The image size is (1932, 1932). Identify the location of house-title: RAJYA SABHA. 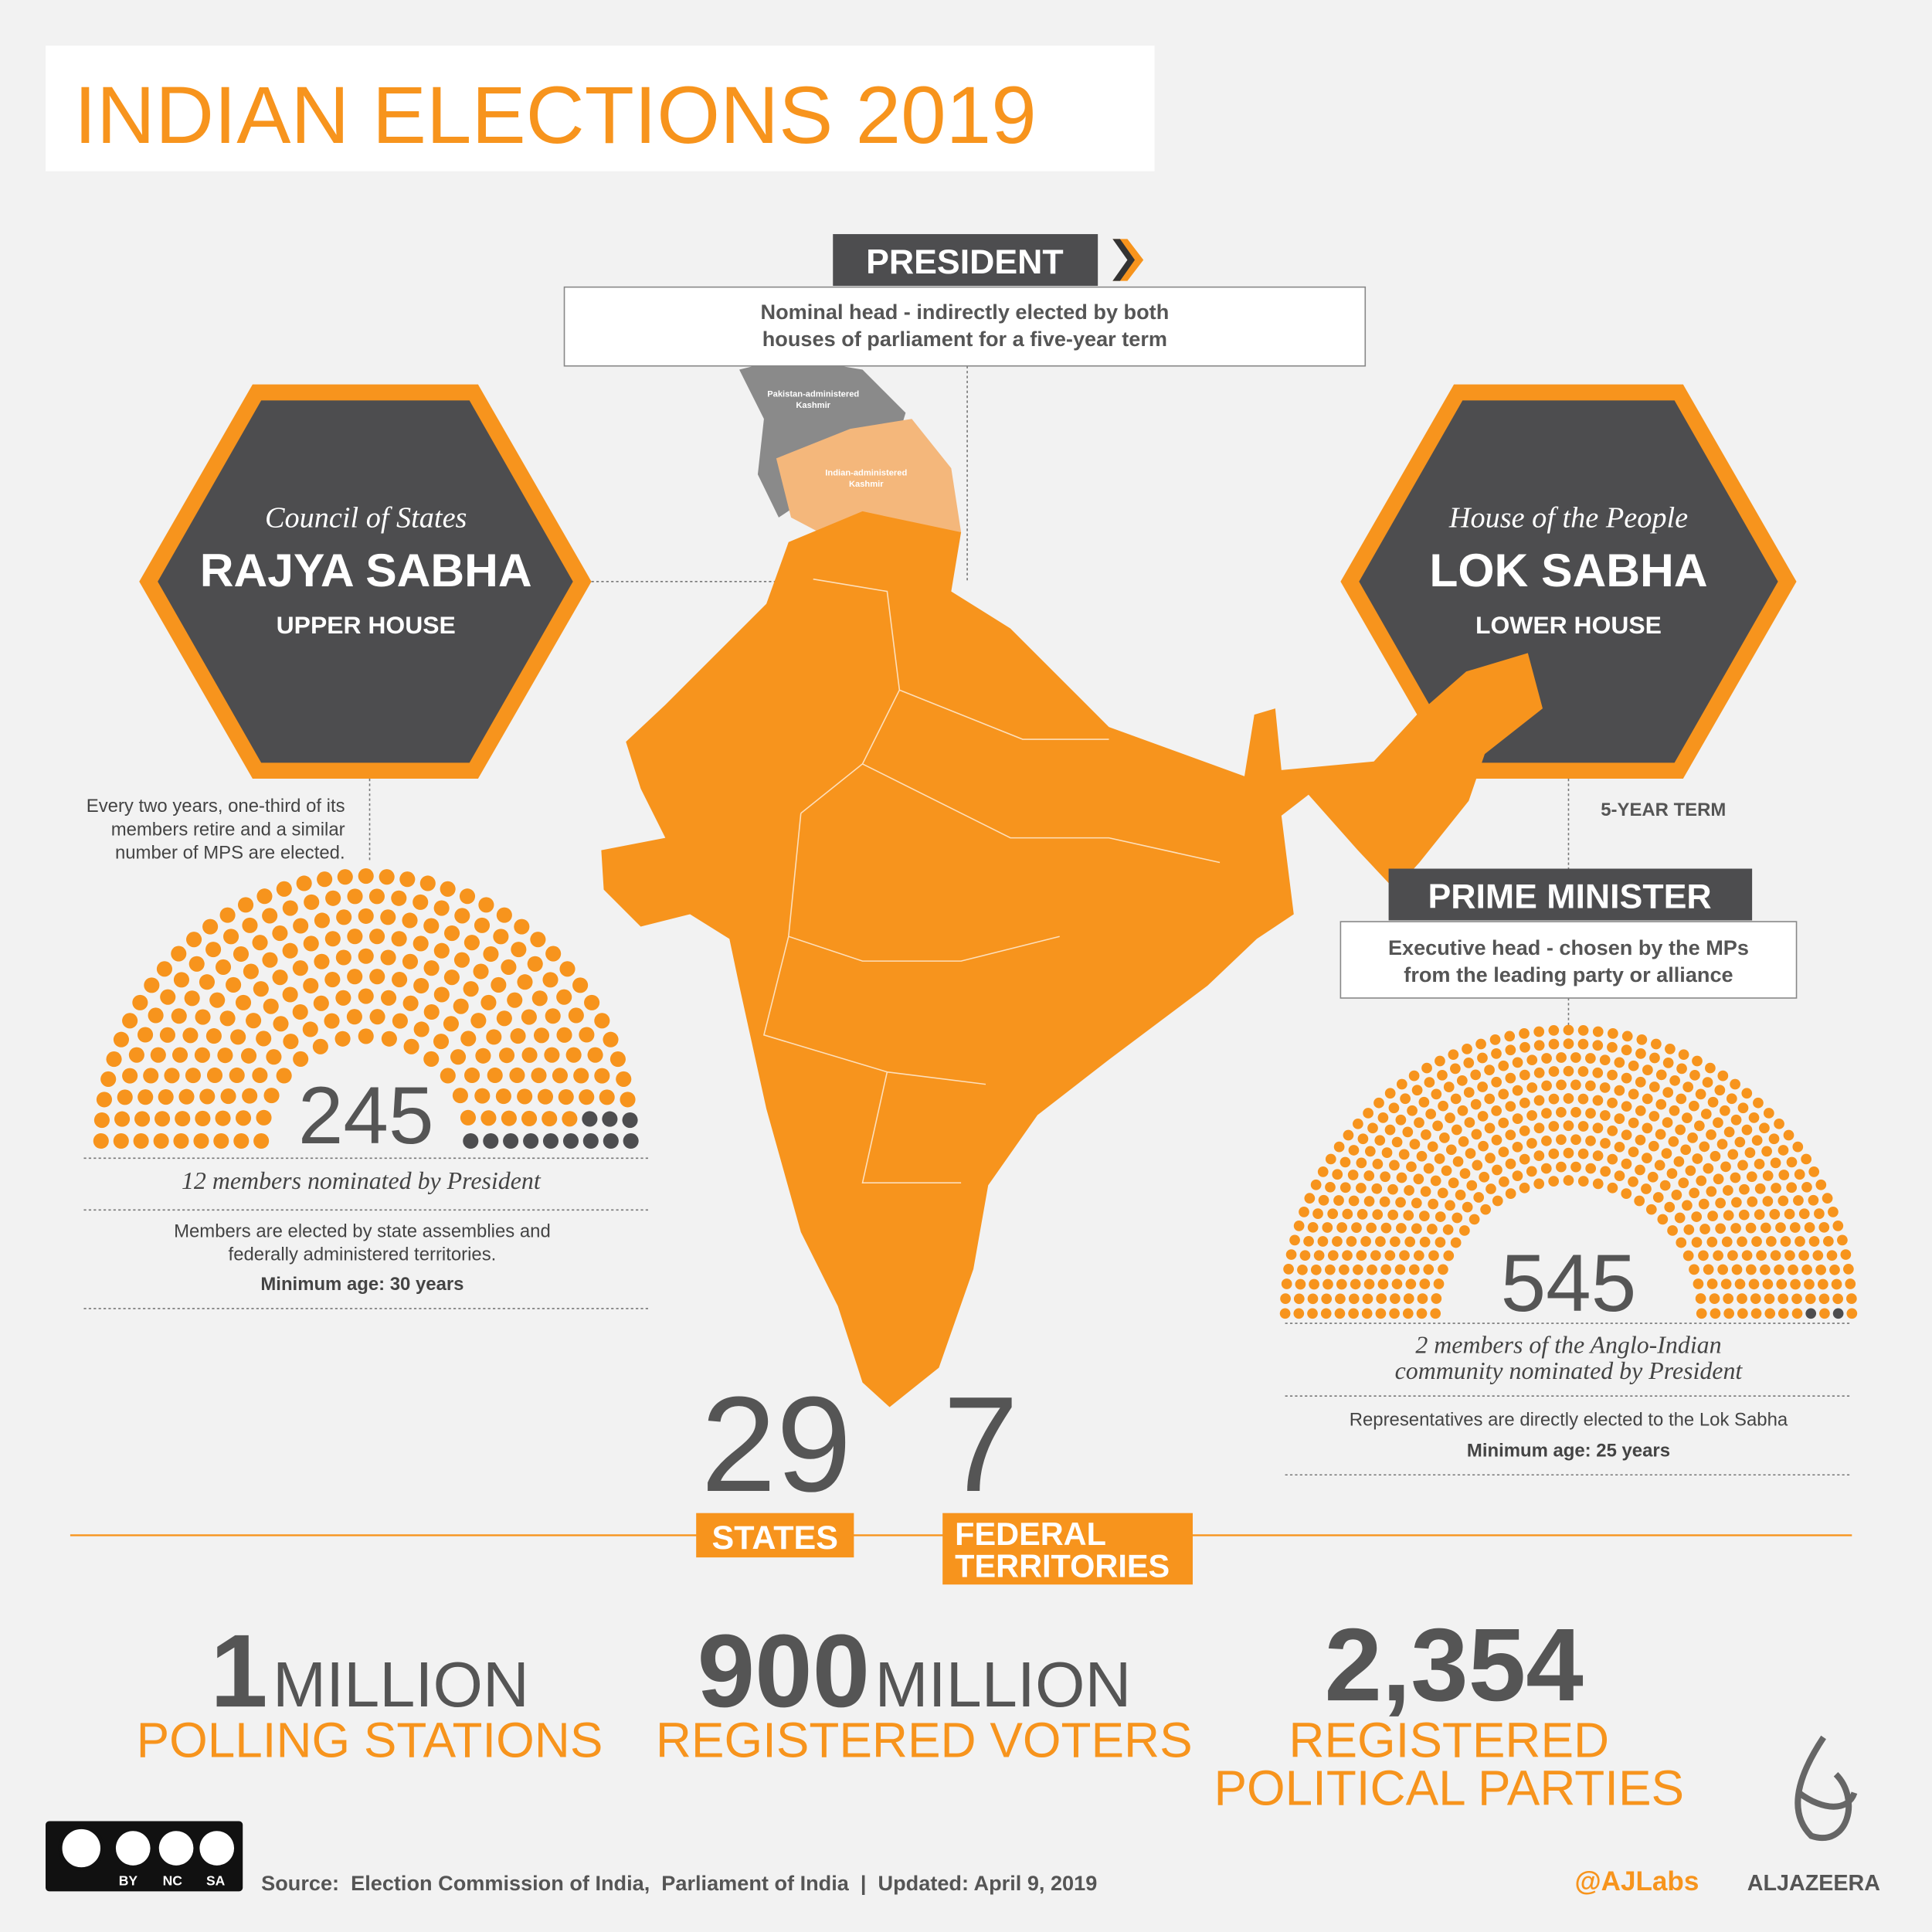
(366, 570).